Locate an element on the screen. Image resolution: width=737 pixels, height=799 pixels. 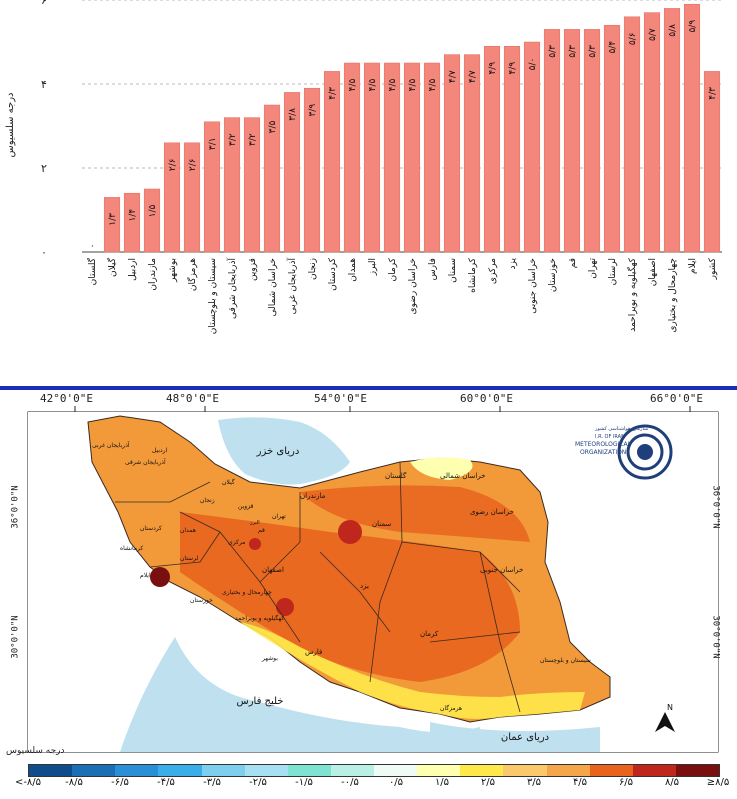
legend-label: <-۸/۵ is located at coordinates (28, 782).